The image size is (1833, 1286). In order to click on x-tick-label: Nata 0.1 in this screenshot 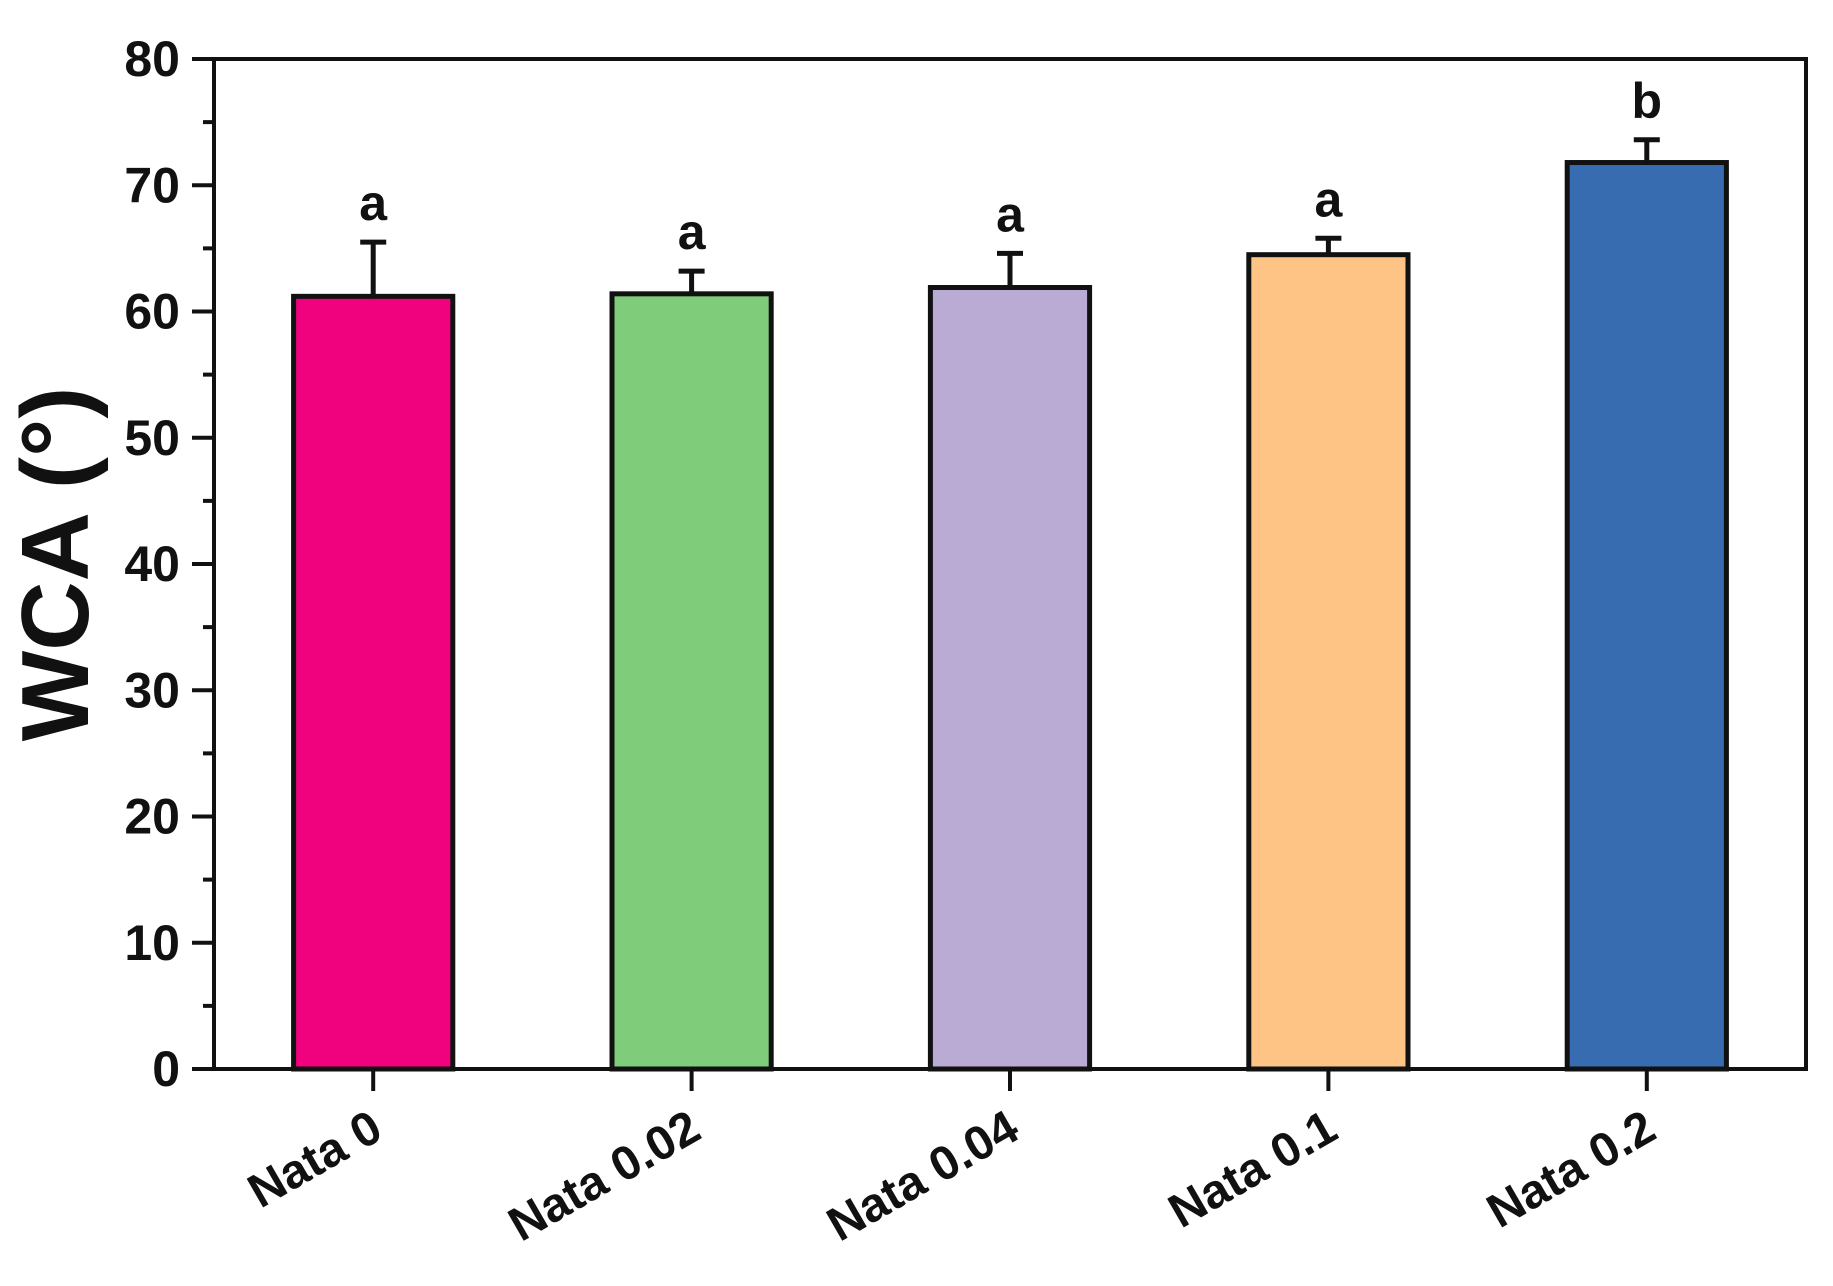, I will do `click(1253, 1170)`.